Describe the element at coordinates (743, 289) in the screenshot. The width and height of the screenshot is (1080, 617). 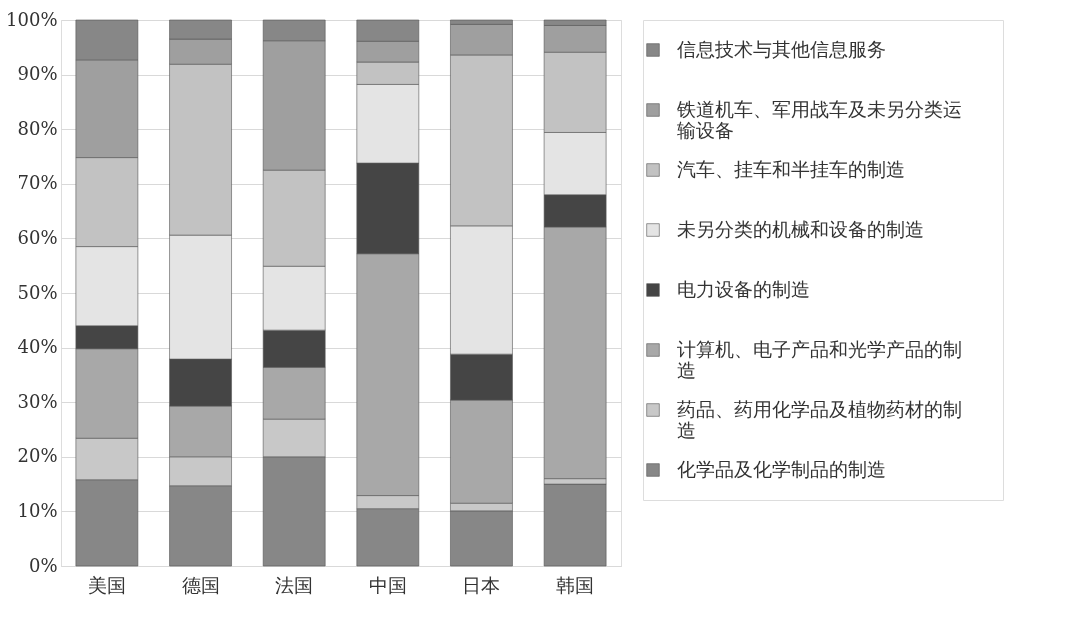
I see `legend-label: 电力设备的制造` at that location.